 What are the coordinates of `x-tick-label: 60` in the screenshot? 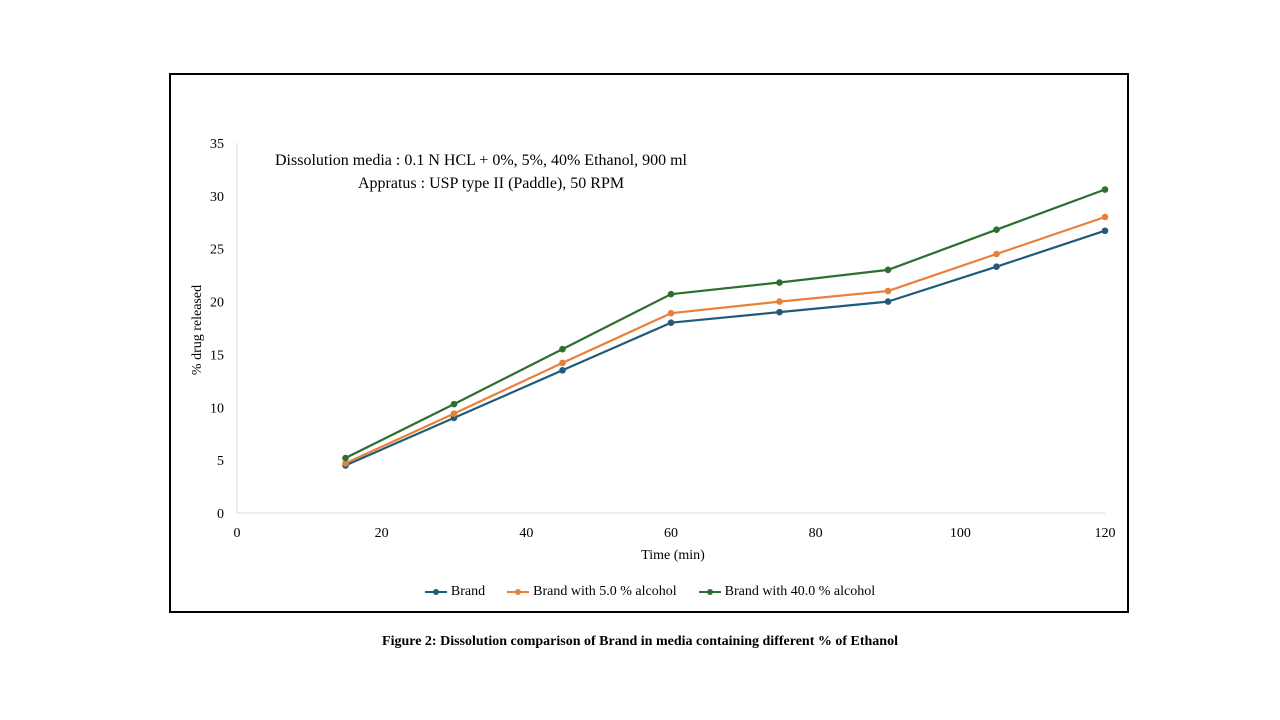 It's located at (671, 533).